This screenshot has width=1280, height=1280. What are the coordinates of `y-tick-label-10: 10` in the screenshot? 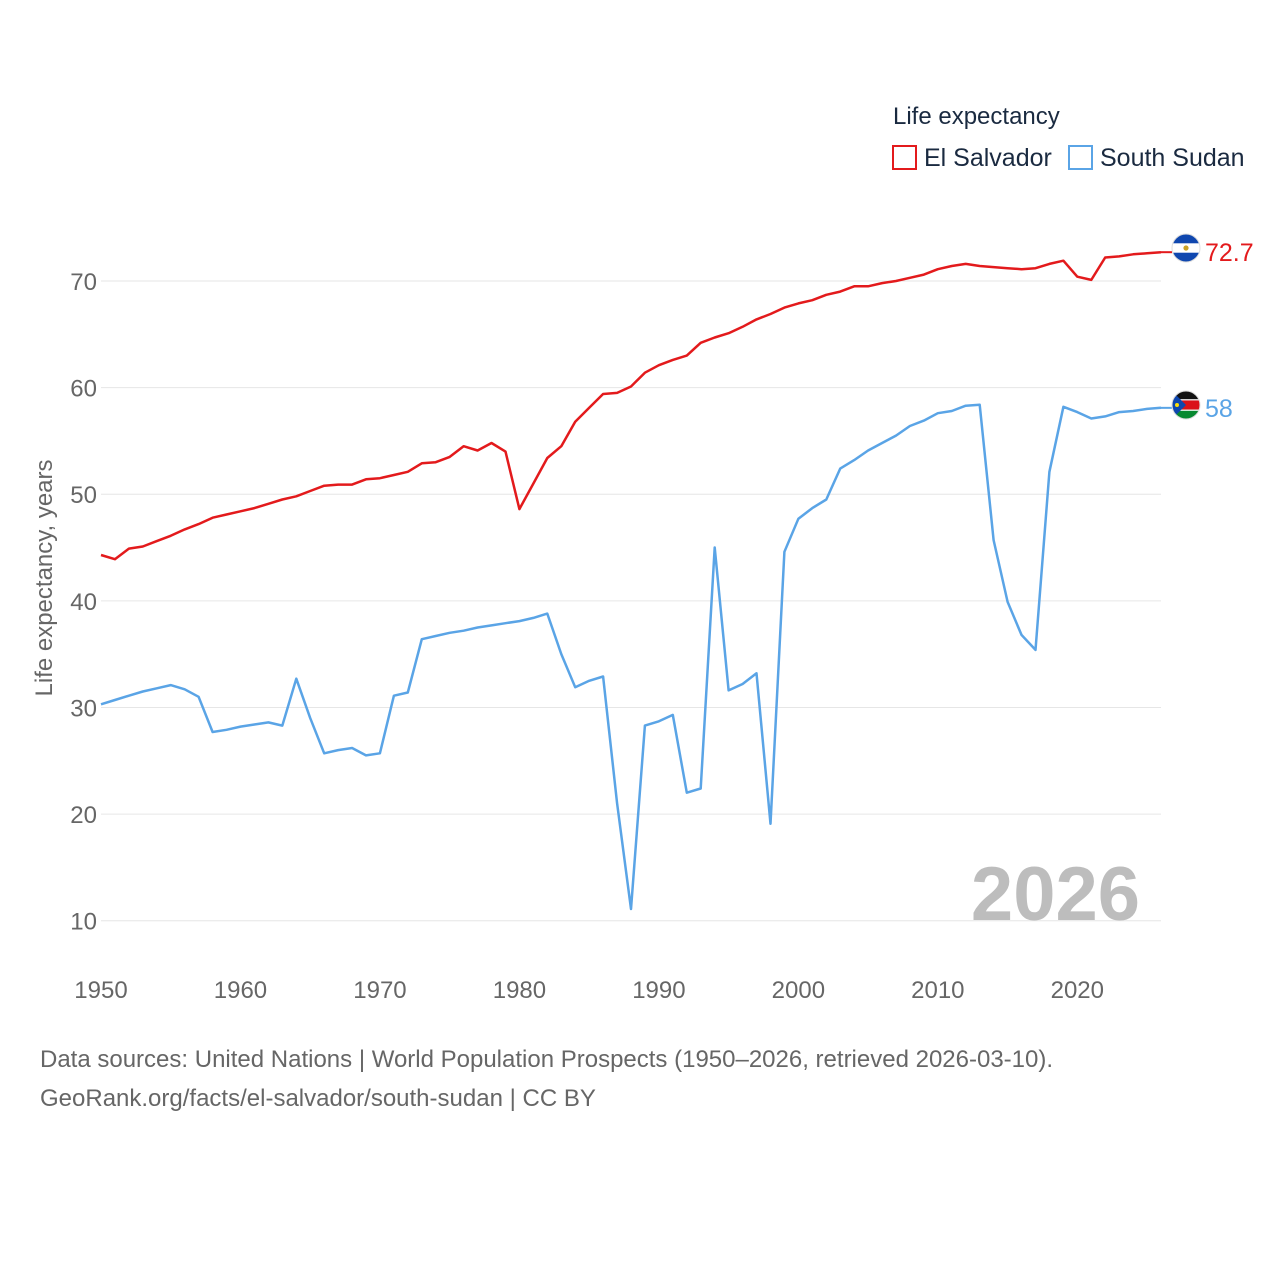 It's located at (83, 922).